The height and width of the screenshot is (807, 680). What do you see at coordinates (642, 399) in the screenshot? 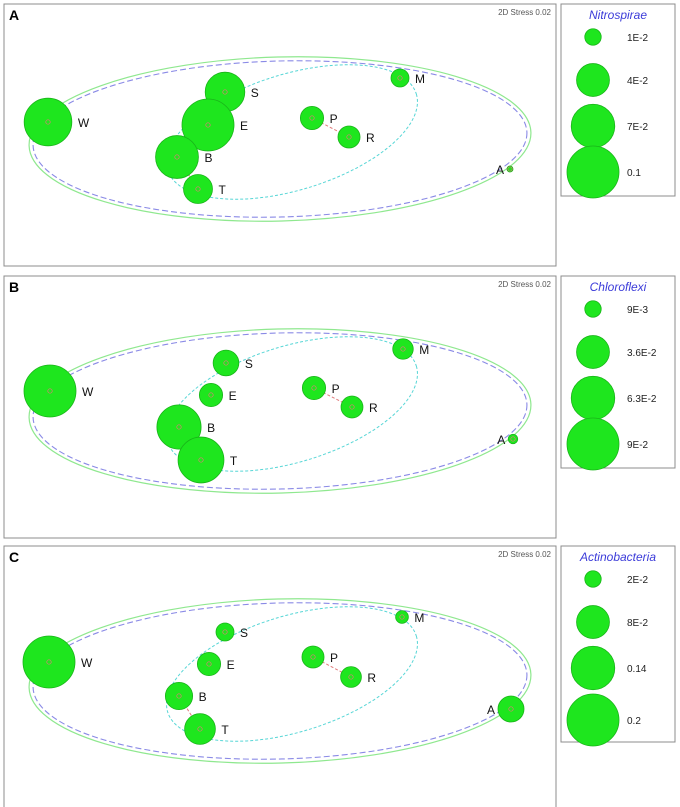
I see `legend-value-label: 6.3E-2` at bounding box center [642, 399].